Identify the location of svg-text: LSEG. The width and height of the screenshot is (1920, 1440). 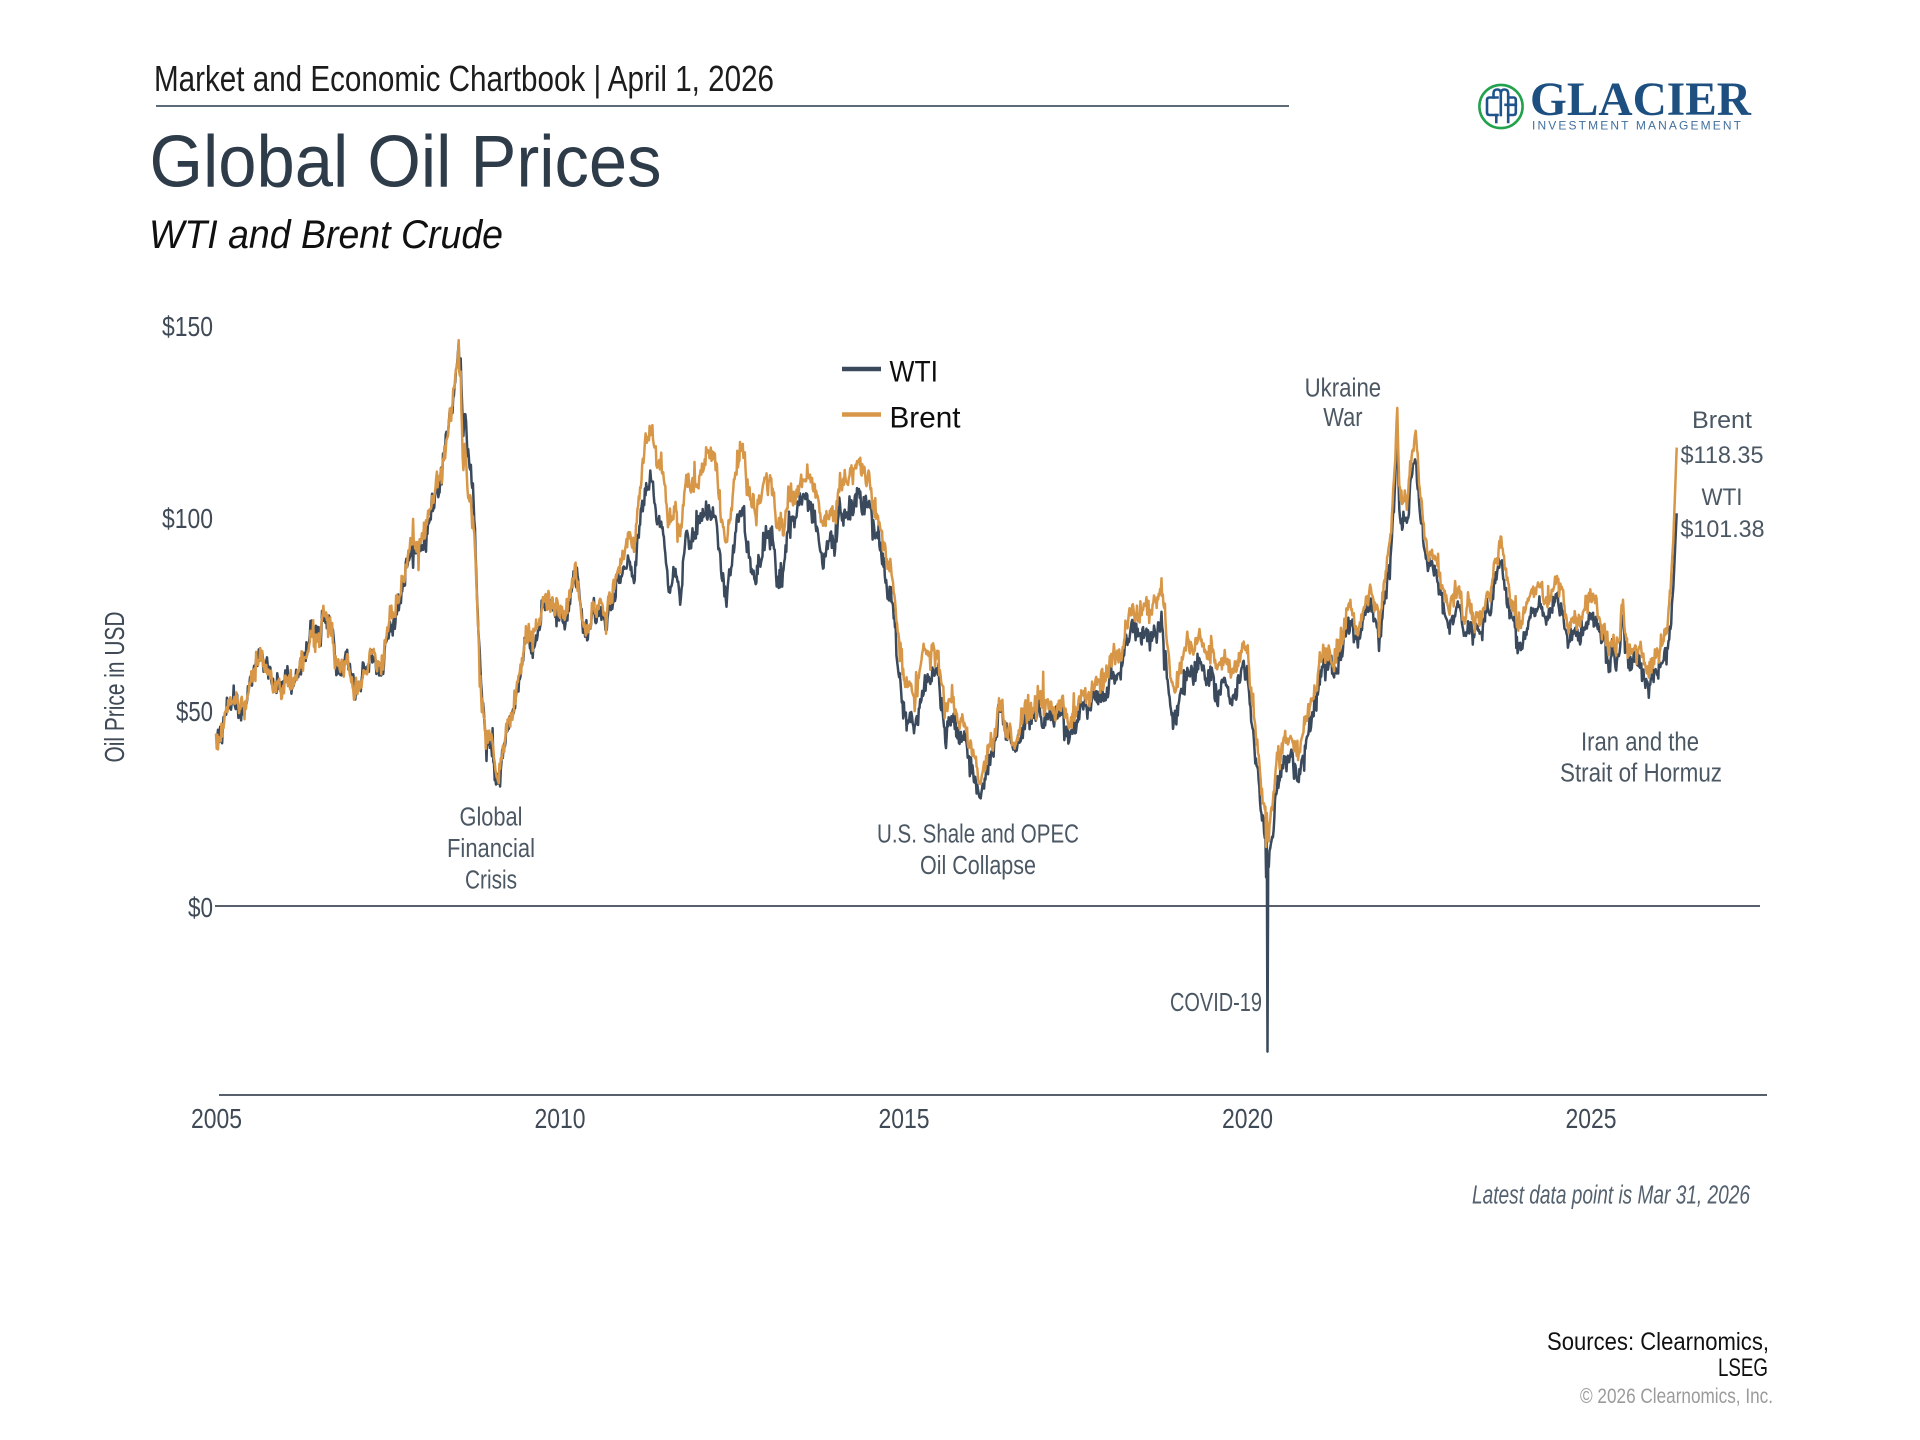
(1743, 1368).